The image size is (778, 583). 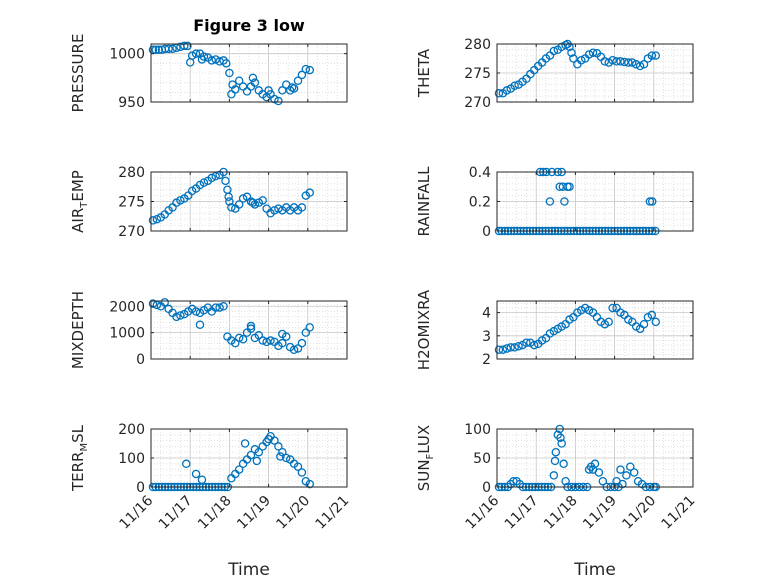 I want to click on axes-box, so click(x=249, y=330).